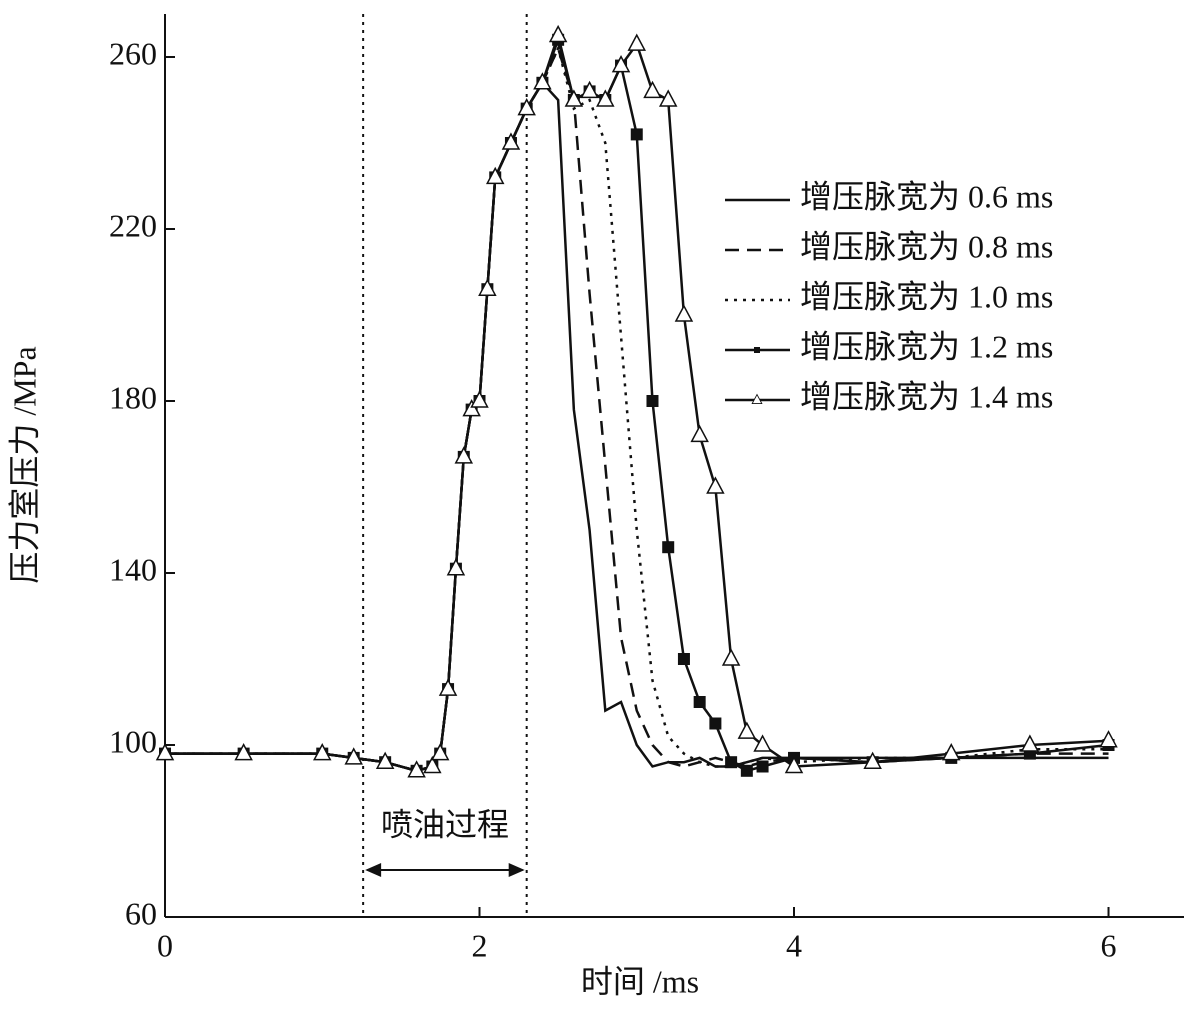 This screenshot has width=1200, height=1014. I want to click on y-tick-label: 260, so click(133, 53).